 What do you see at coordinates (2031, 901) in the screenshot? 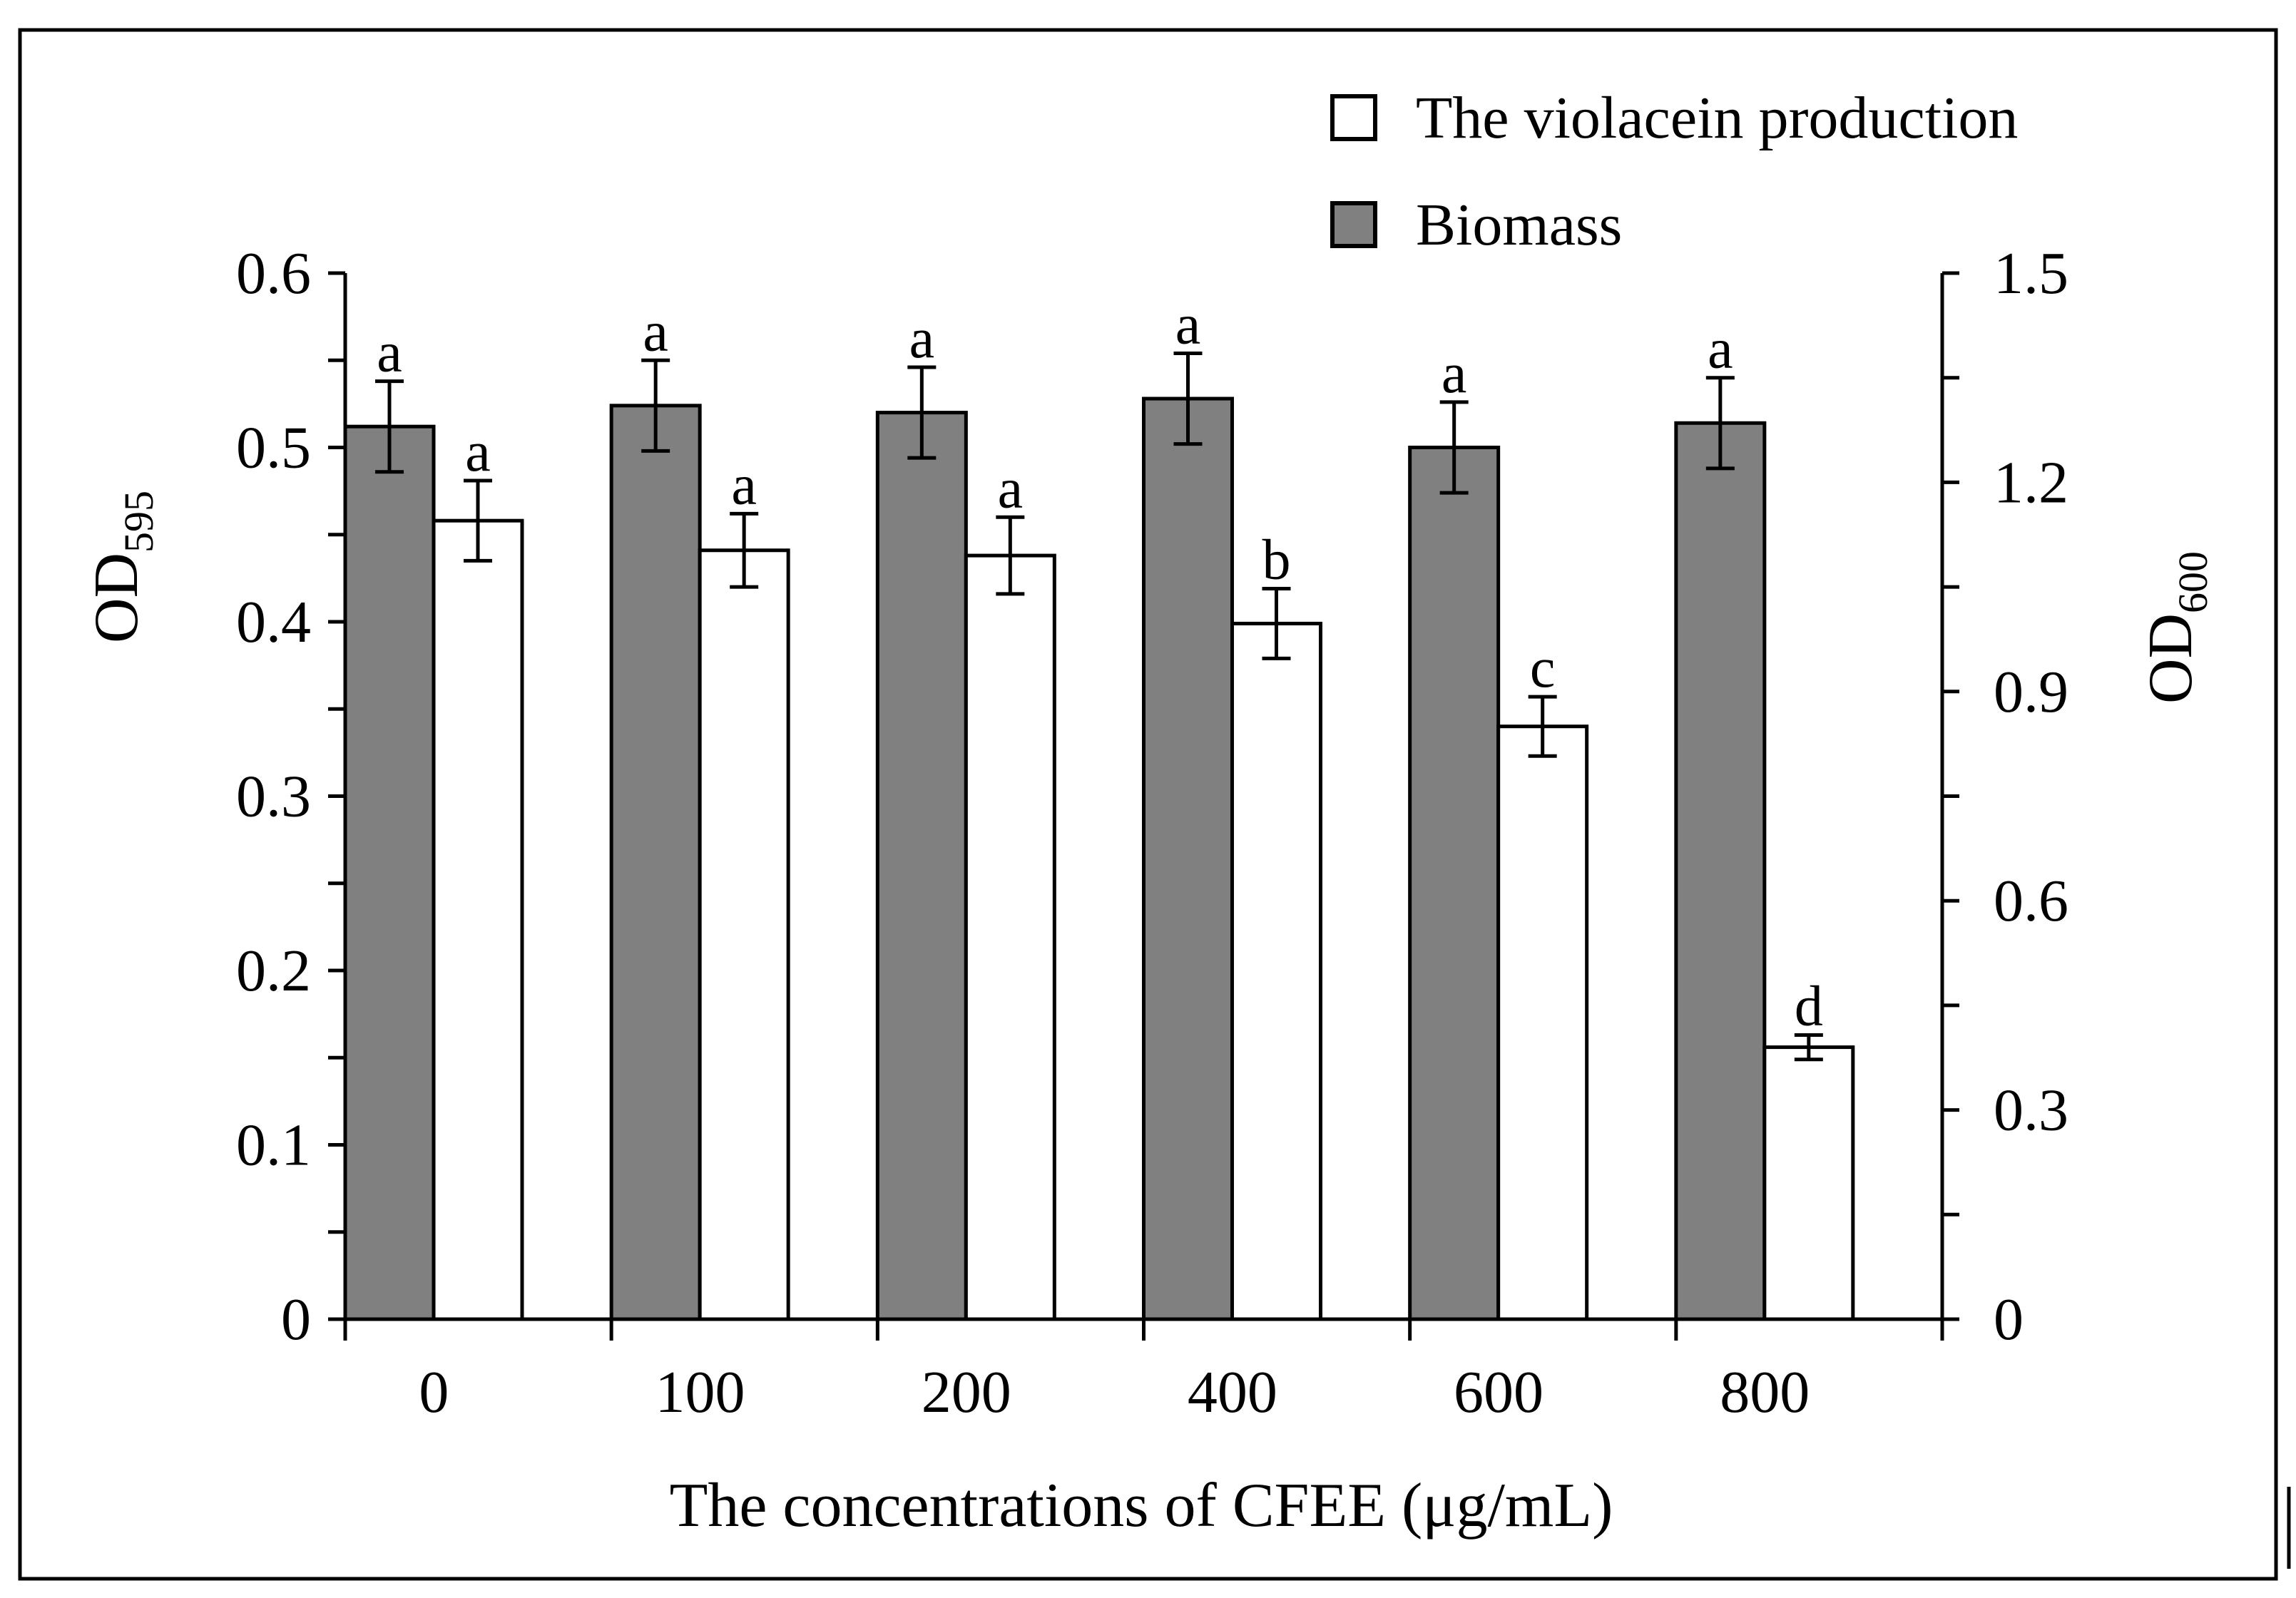
I see `right-tick-label: 0.6` at bounding box center [2031, 901].